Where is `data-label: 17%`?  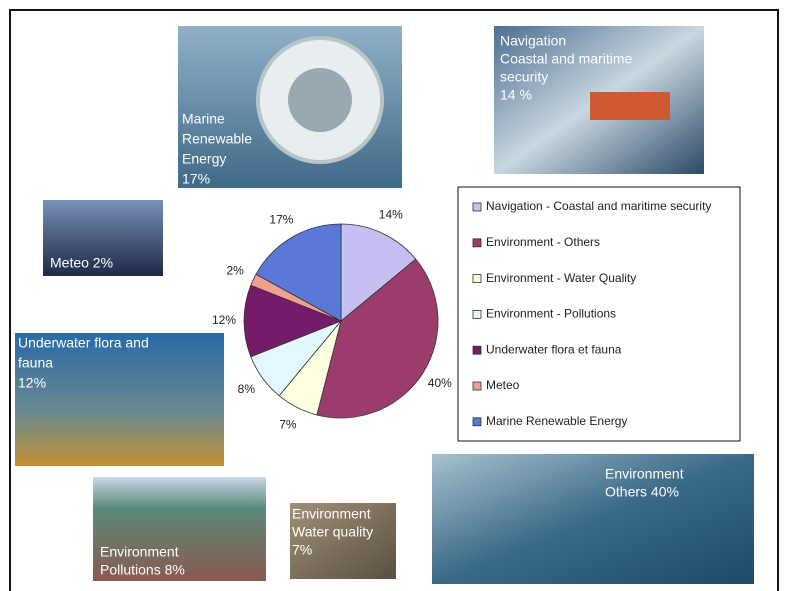
data-label: 17% is located at coordinates (281, 219).